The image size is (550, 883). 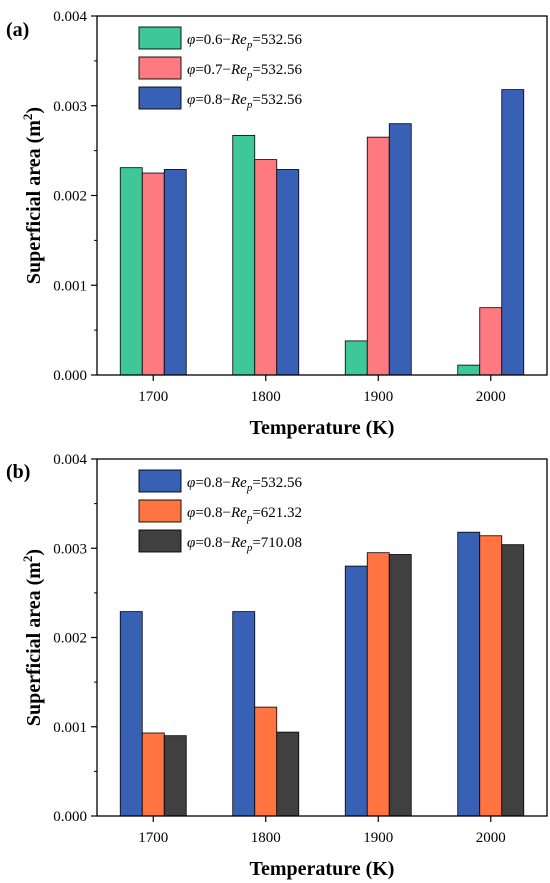 What do you see at coordinates (245, 71) in the screenshot?
I see `legend-label: φ=0.7−Rep=532.56` at bounding box center [245, 71].